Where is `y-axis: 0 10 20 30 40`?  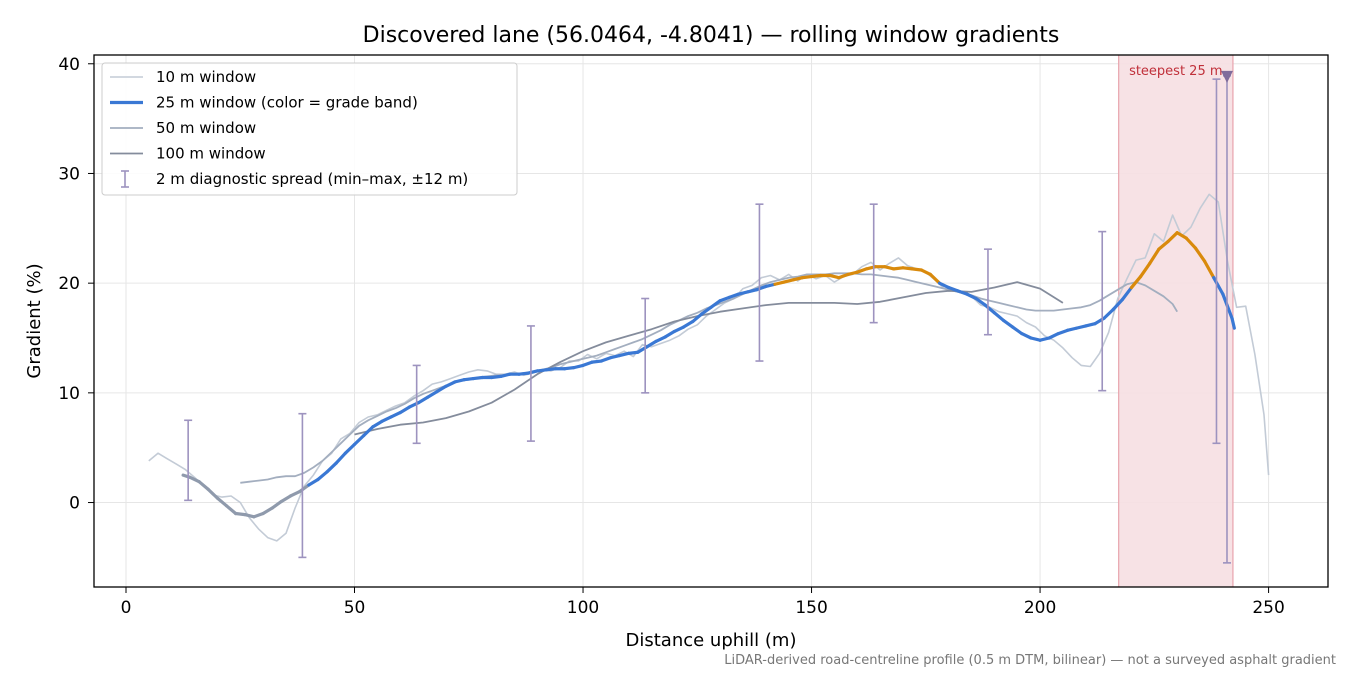 y-axis: 0 10 20 30 40 is located at coordinates (76, 284).